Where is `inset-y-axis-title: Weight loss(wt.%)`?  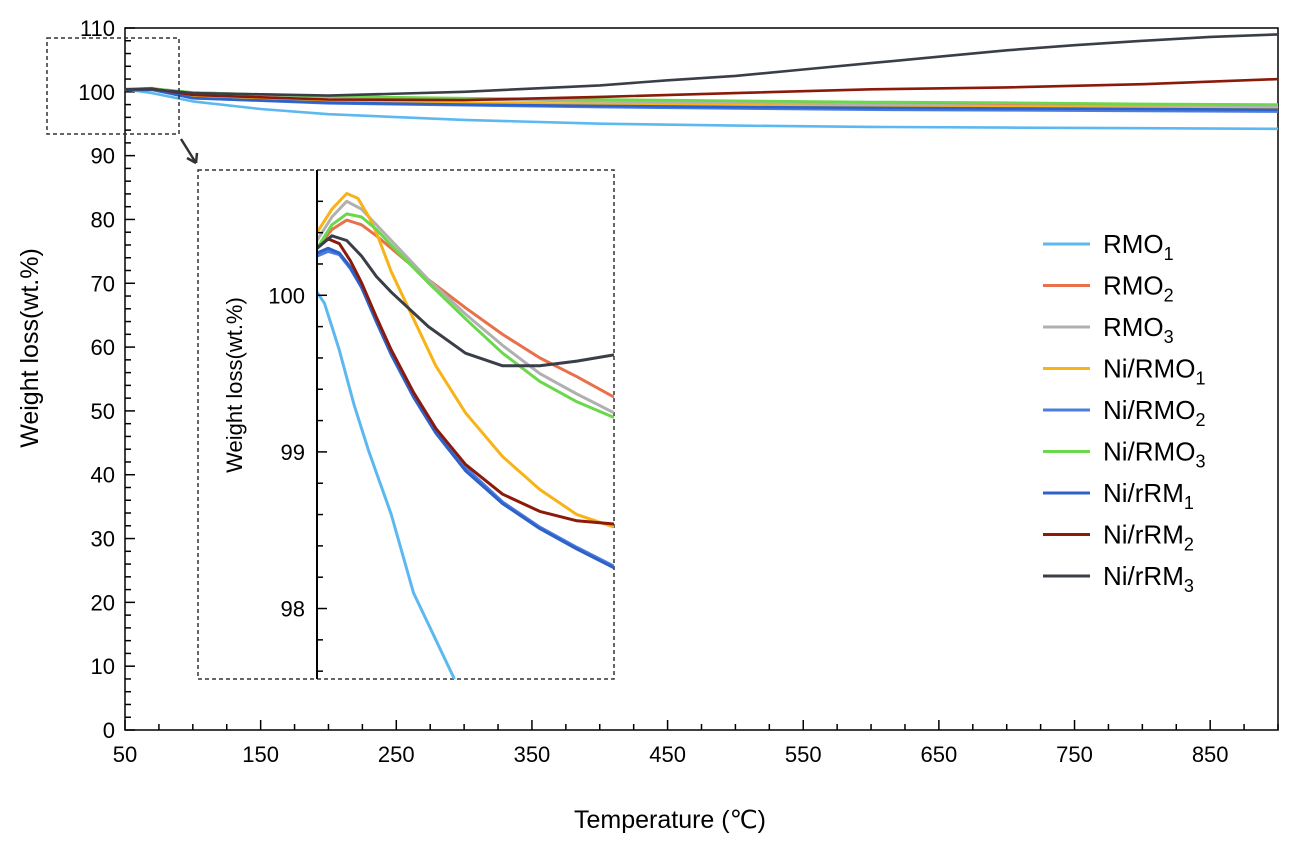 inset-y-axis-title: Weight loss(wt.%) is located at coordinates (234, 385).